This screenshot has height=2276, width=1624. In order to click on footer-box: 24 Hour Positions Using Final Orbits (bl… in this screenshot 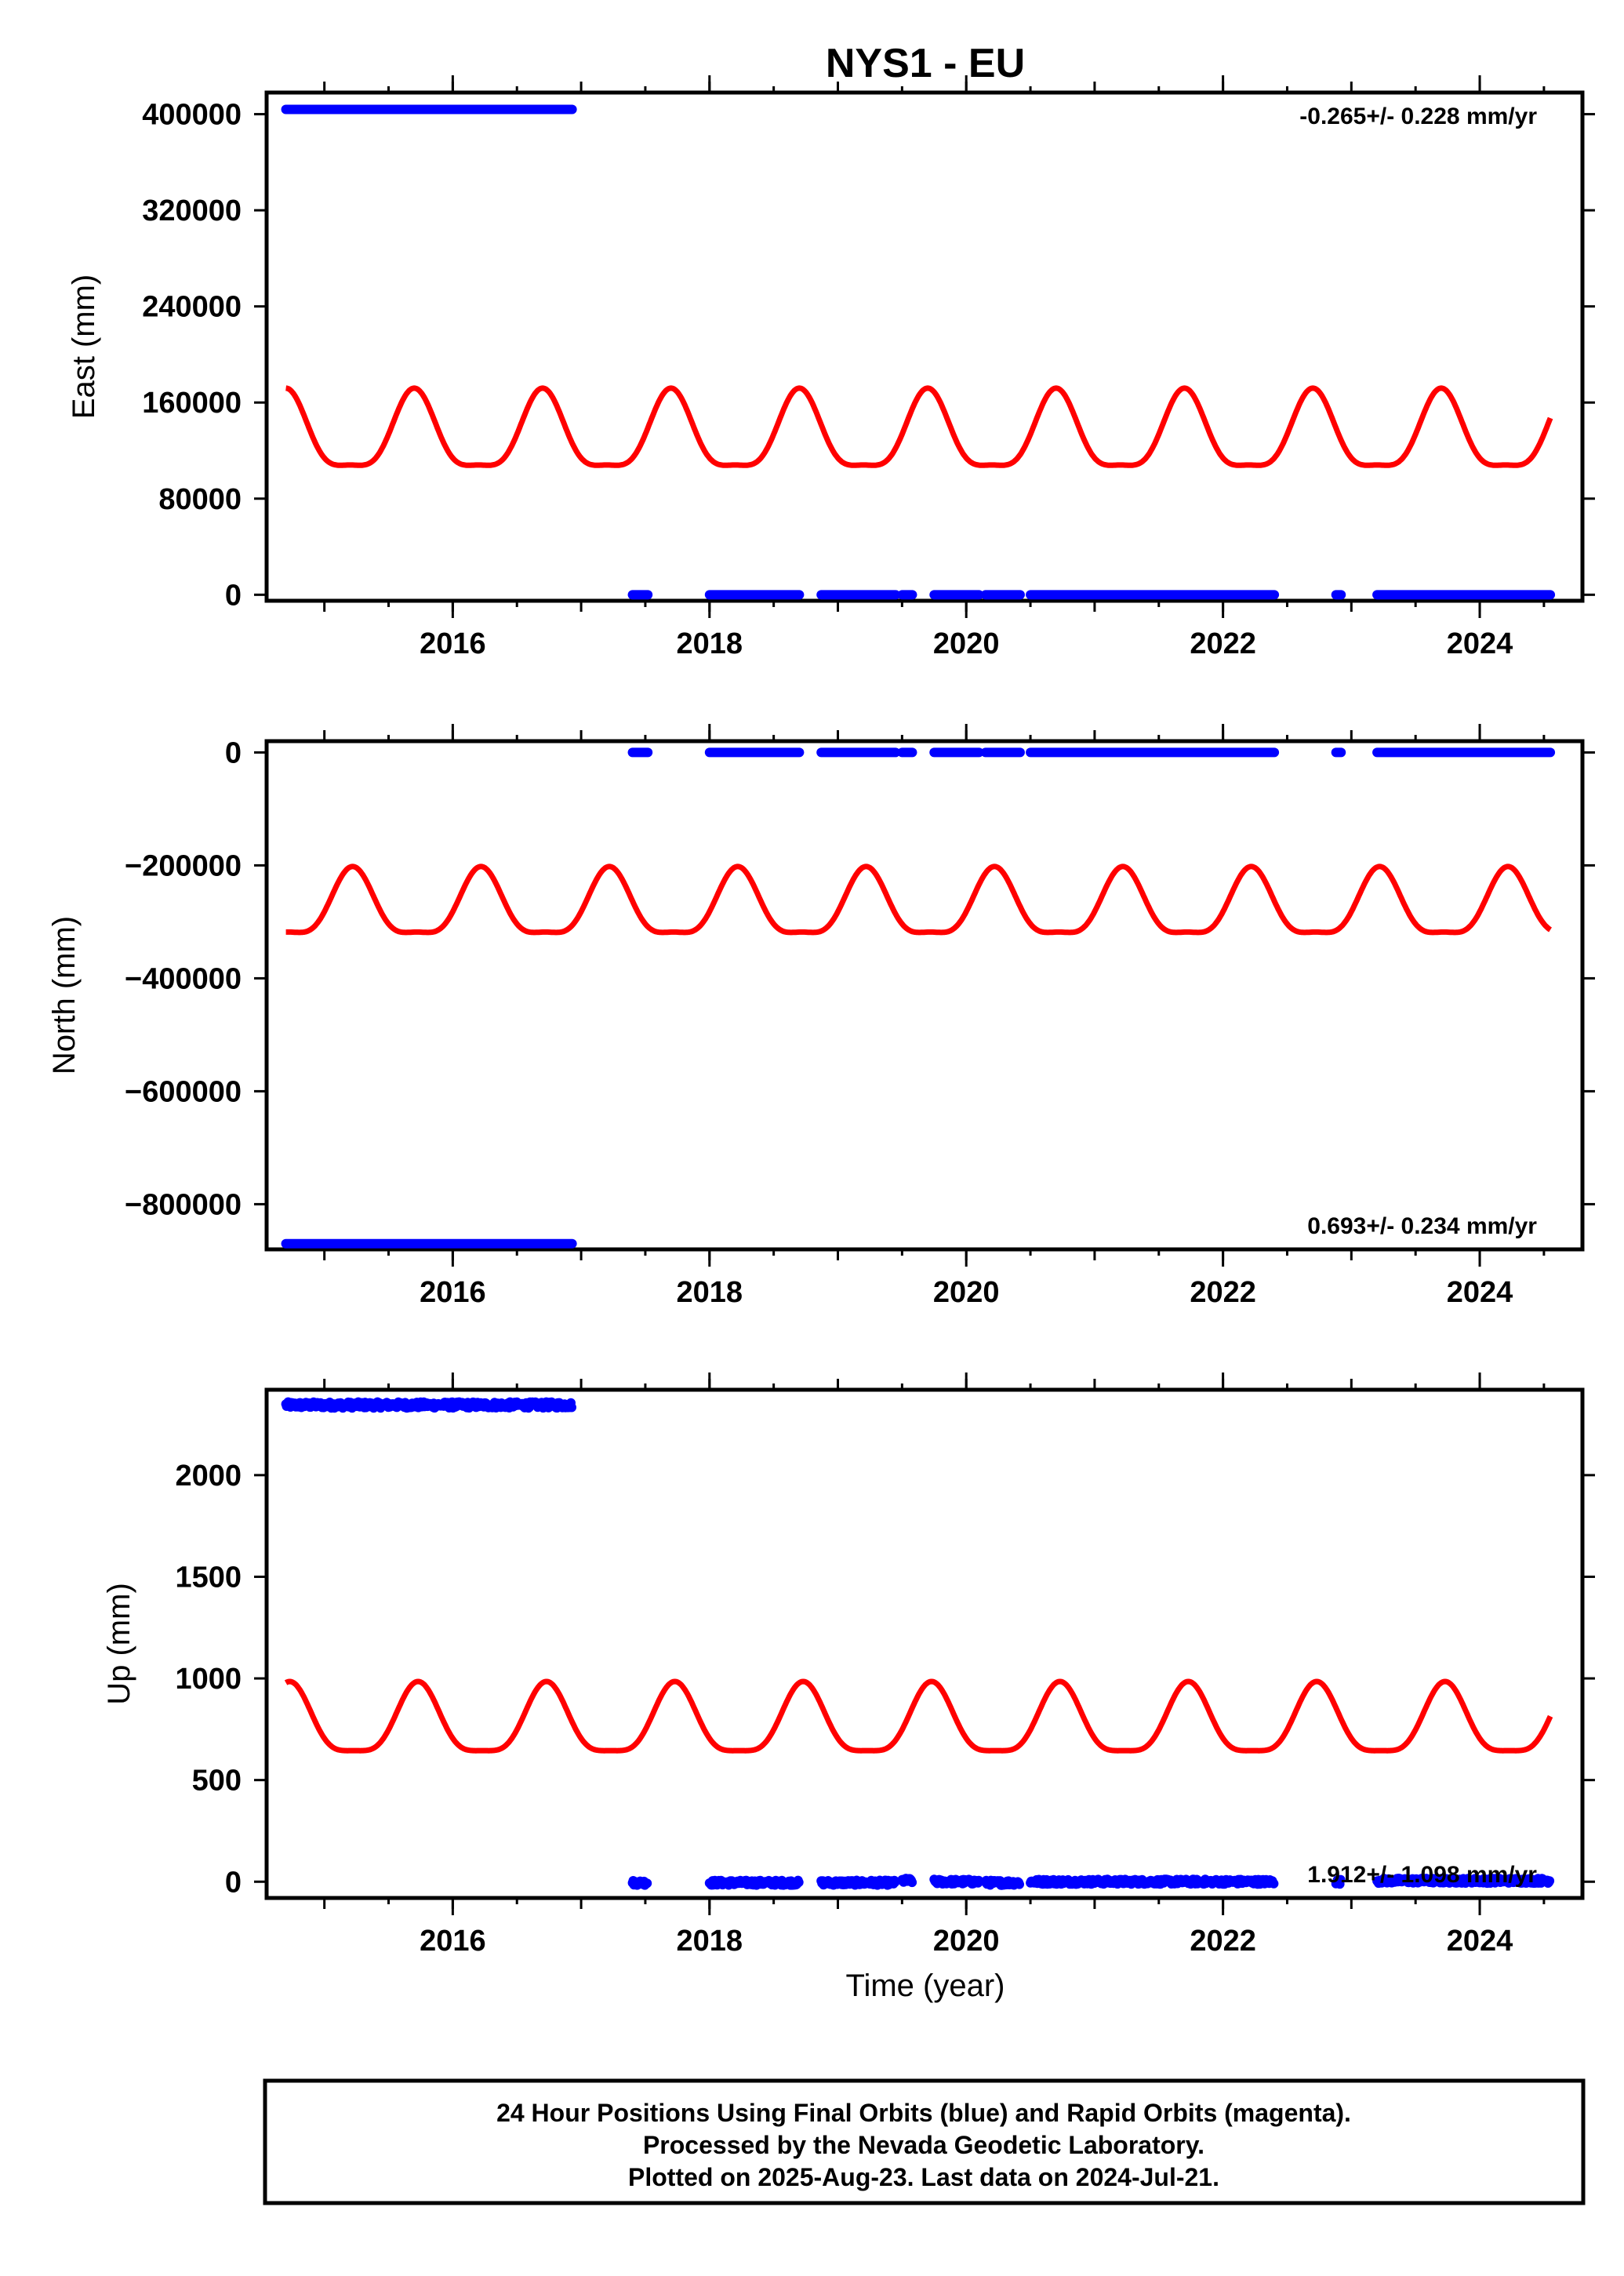, I will do `click(925, 2141)`.